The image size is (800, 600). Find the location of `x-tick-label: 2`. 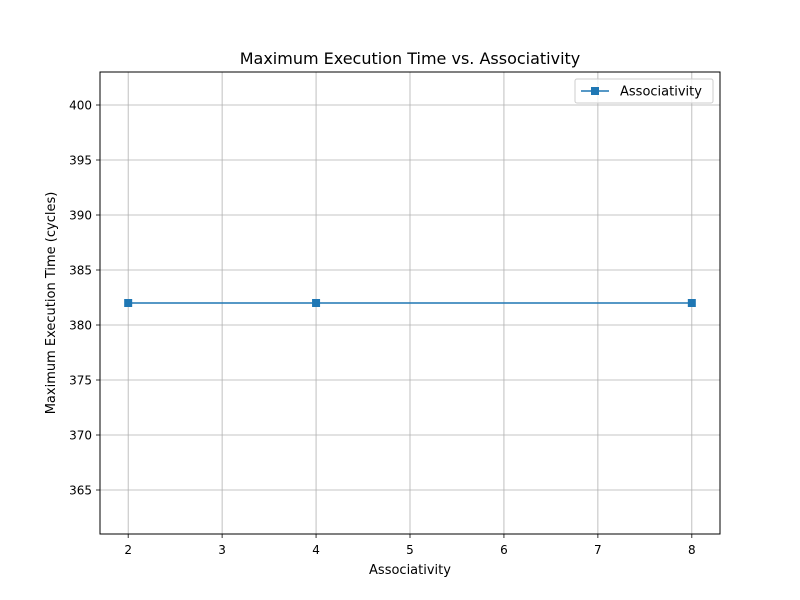

x-tick-label: 2 is located at coordinates (128, 550).